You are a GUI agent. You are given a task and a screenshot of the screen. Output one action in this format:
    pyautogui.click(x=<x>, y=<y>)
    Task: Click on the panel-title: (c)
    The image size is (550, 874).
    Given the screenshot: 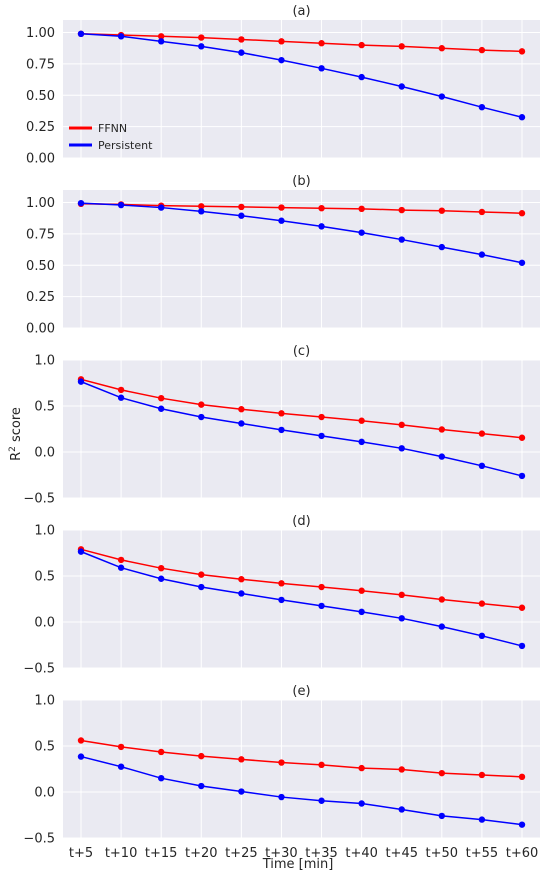 What is the action you would take?
    pyautogui.click(x=301, y=351)
    